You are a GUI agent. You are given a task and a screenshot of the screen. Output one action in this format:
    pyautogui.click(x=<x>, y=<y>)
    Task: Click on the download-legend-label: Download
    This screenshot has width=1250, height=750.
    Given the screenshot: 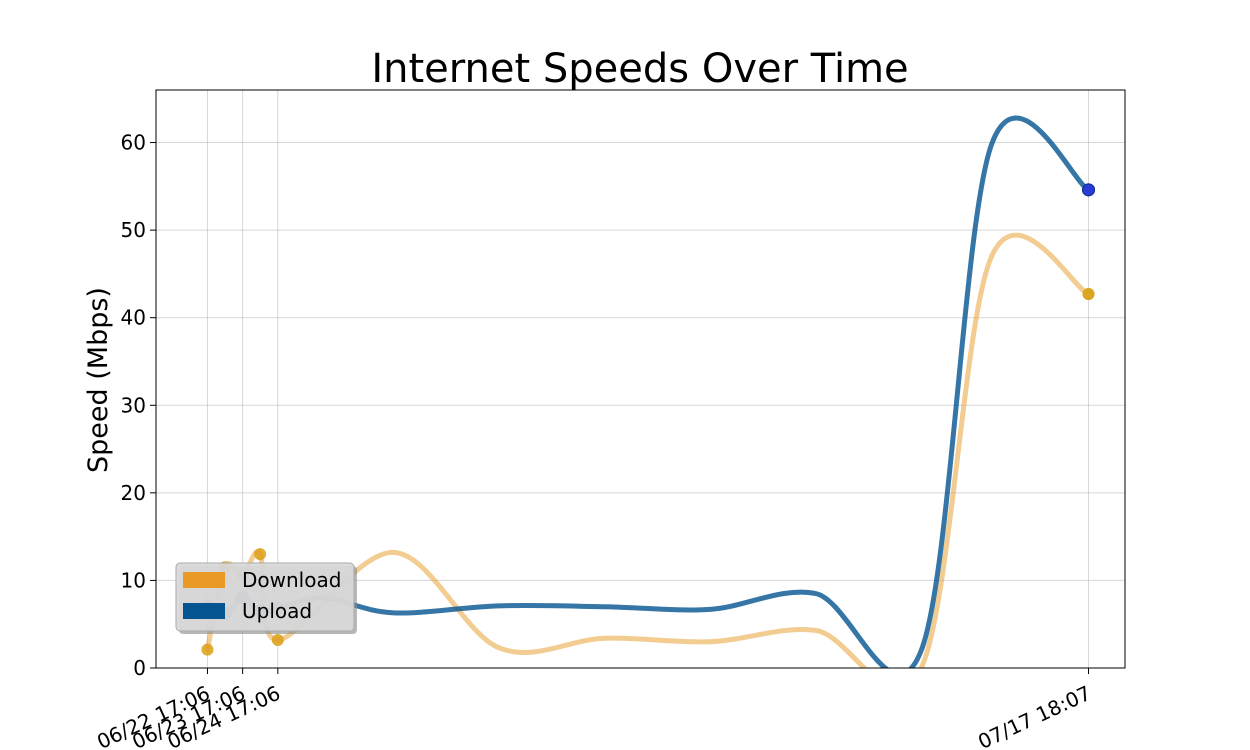 What is the action you would take?
    pyautogui.click(x=291, y=580)
    